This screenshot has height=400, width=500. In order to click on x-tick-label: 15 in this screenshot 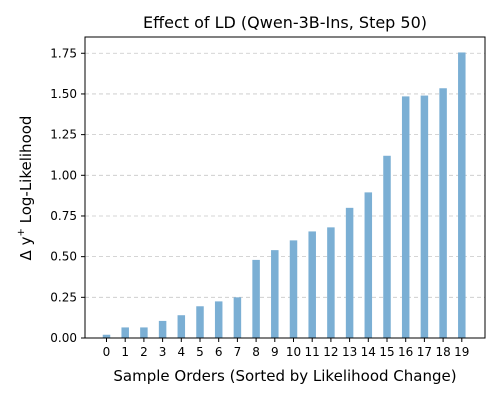, I will do `click(386, 352)`.